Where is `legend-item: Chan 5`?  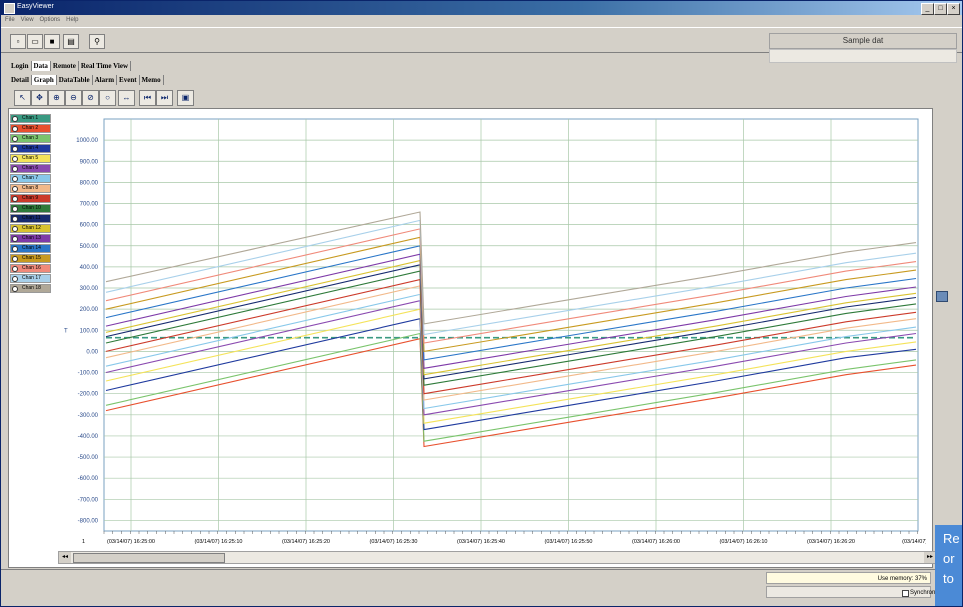 legend-item: Chan 5 is located at coordinates (30, 158).